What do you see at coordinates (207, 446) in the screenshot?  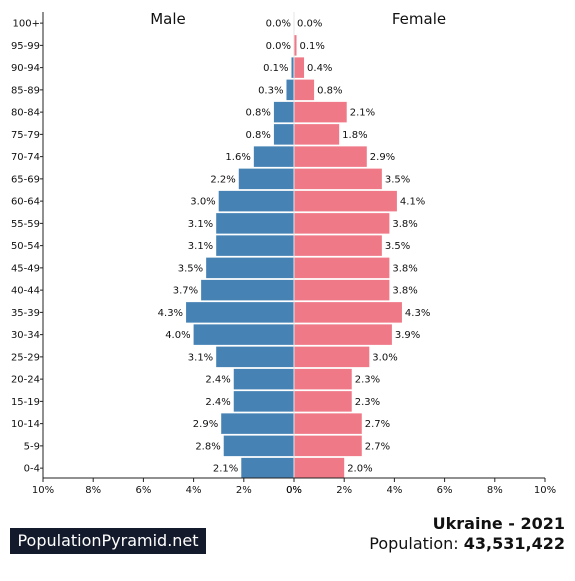 I see `male-value-label: 2.8%` at bounding box center [207, 446].